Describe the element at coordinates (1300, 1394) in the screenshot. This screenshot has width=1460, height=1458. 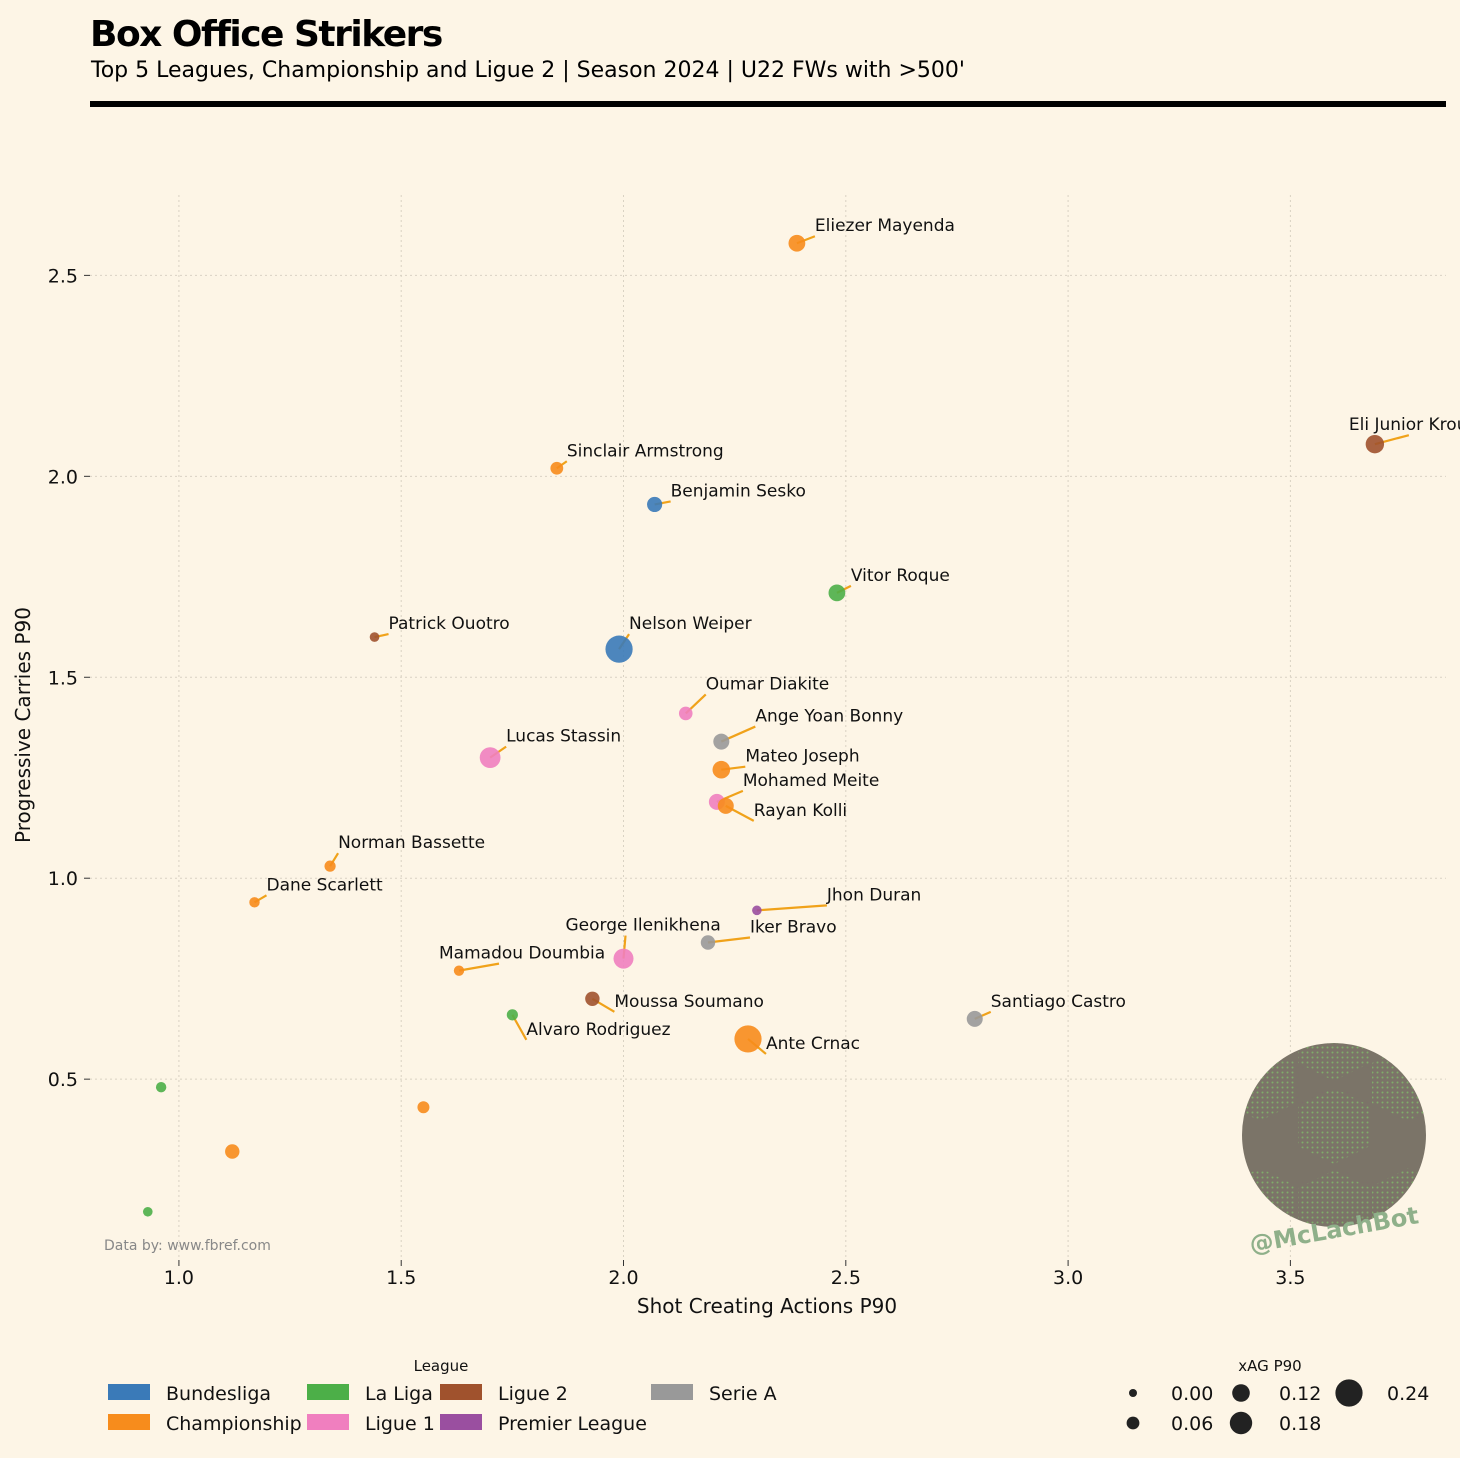
I see `legend-size-label: 0.12` at that location.